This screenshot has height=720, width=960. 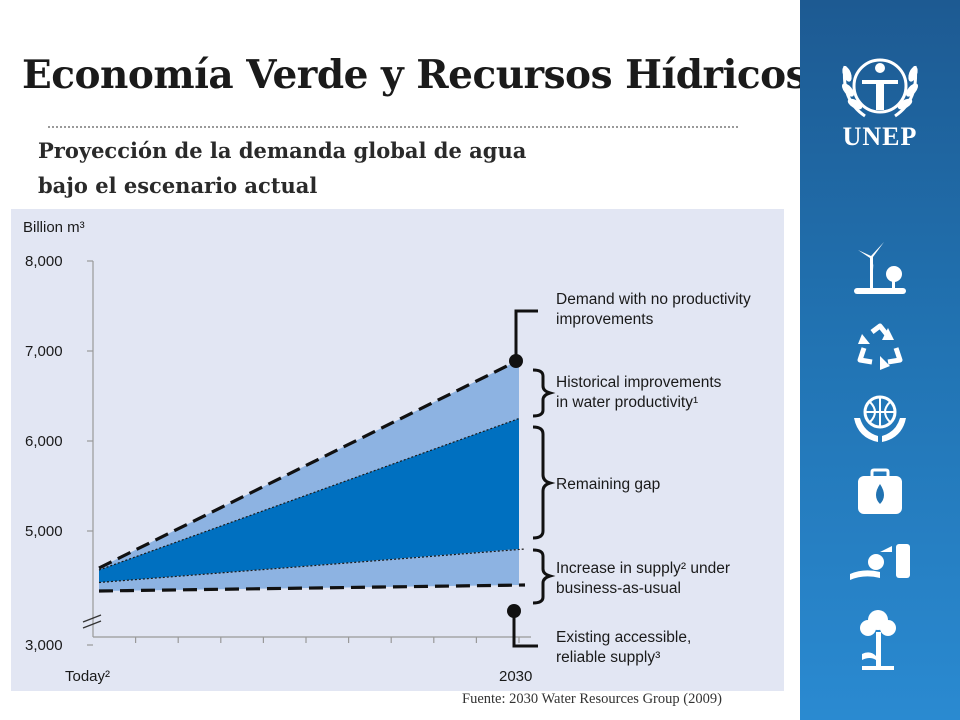 I want to click on y-tick-labels: 8,000 7,000 6,000 5,000 3,000, so click(x=44, y=453).